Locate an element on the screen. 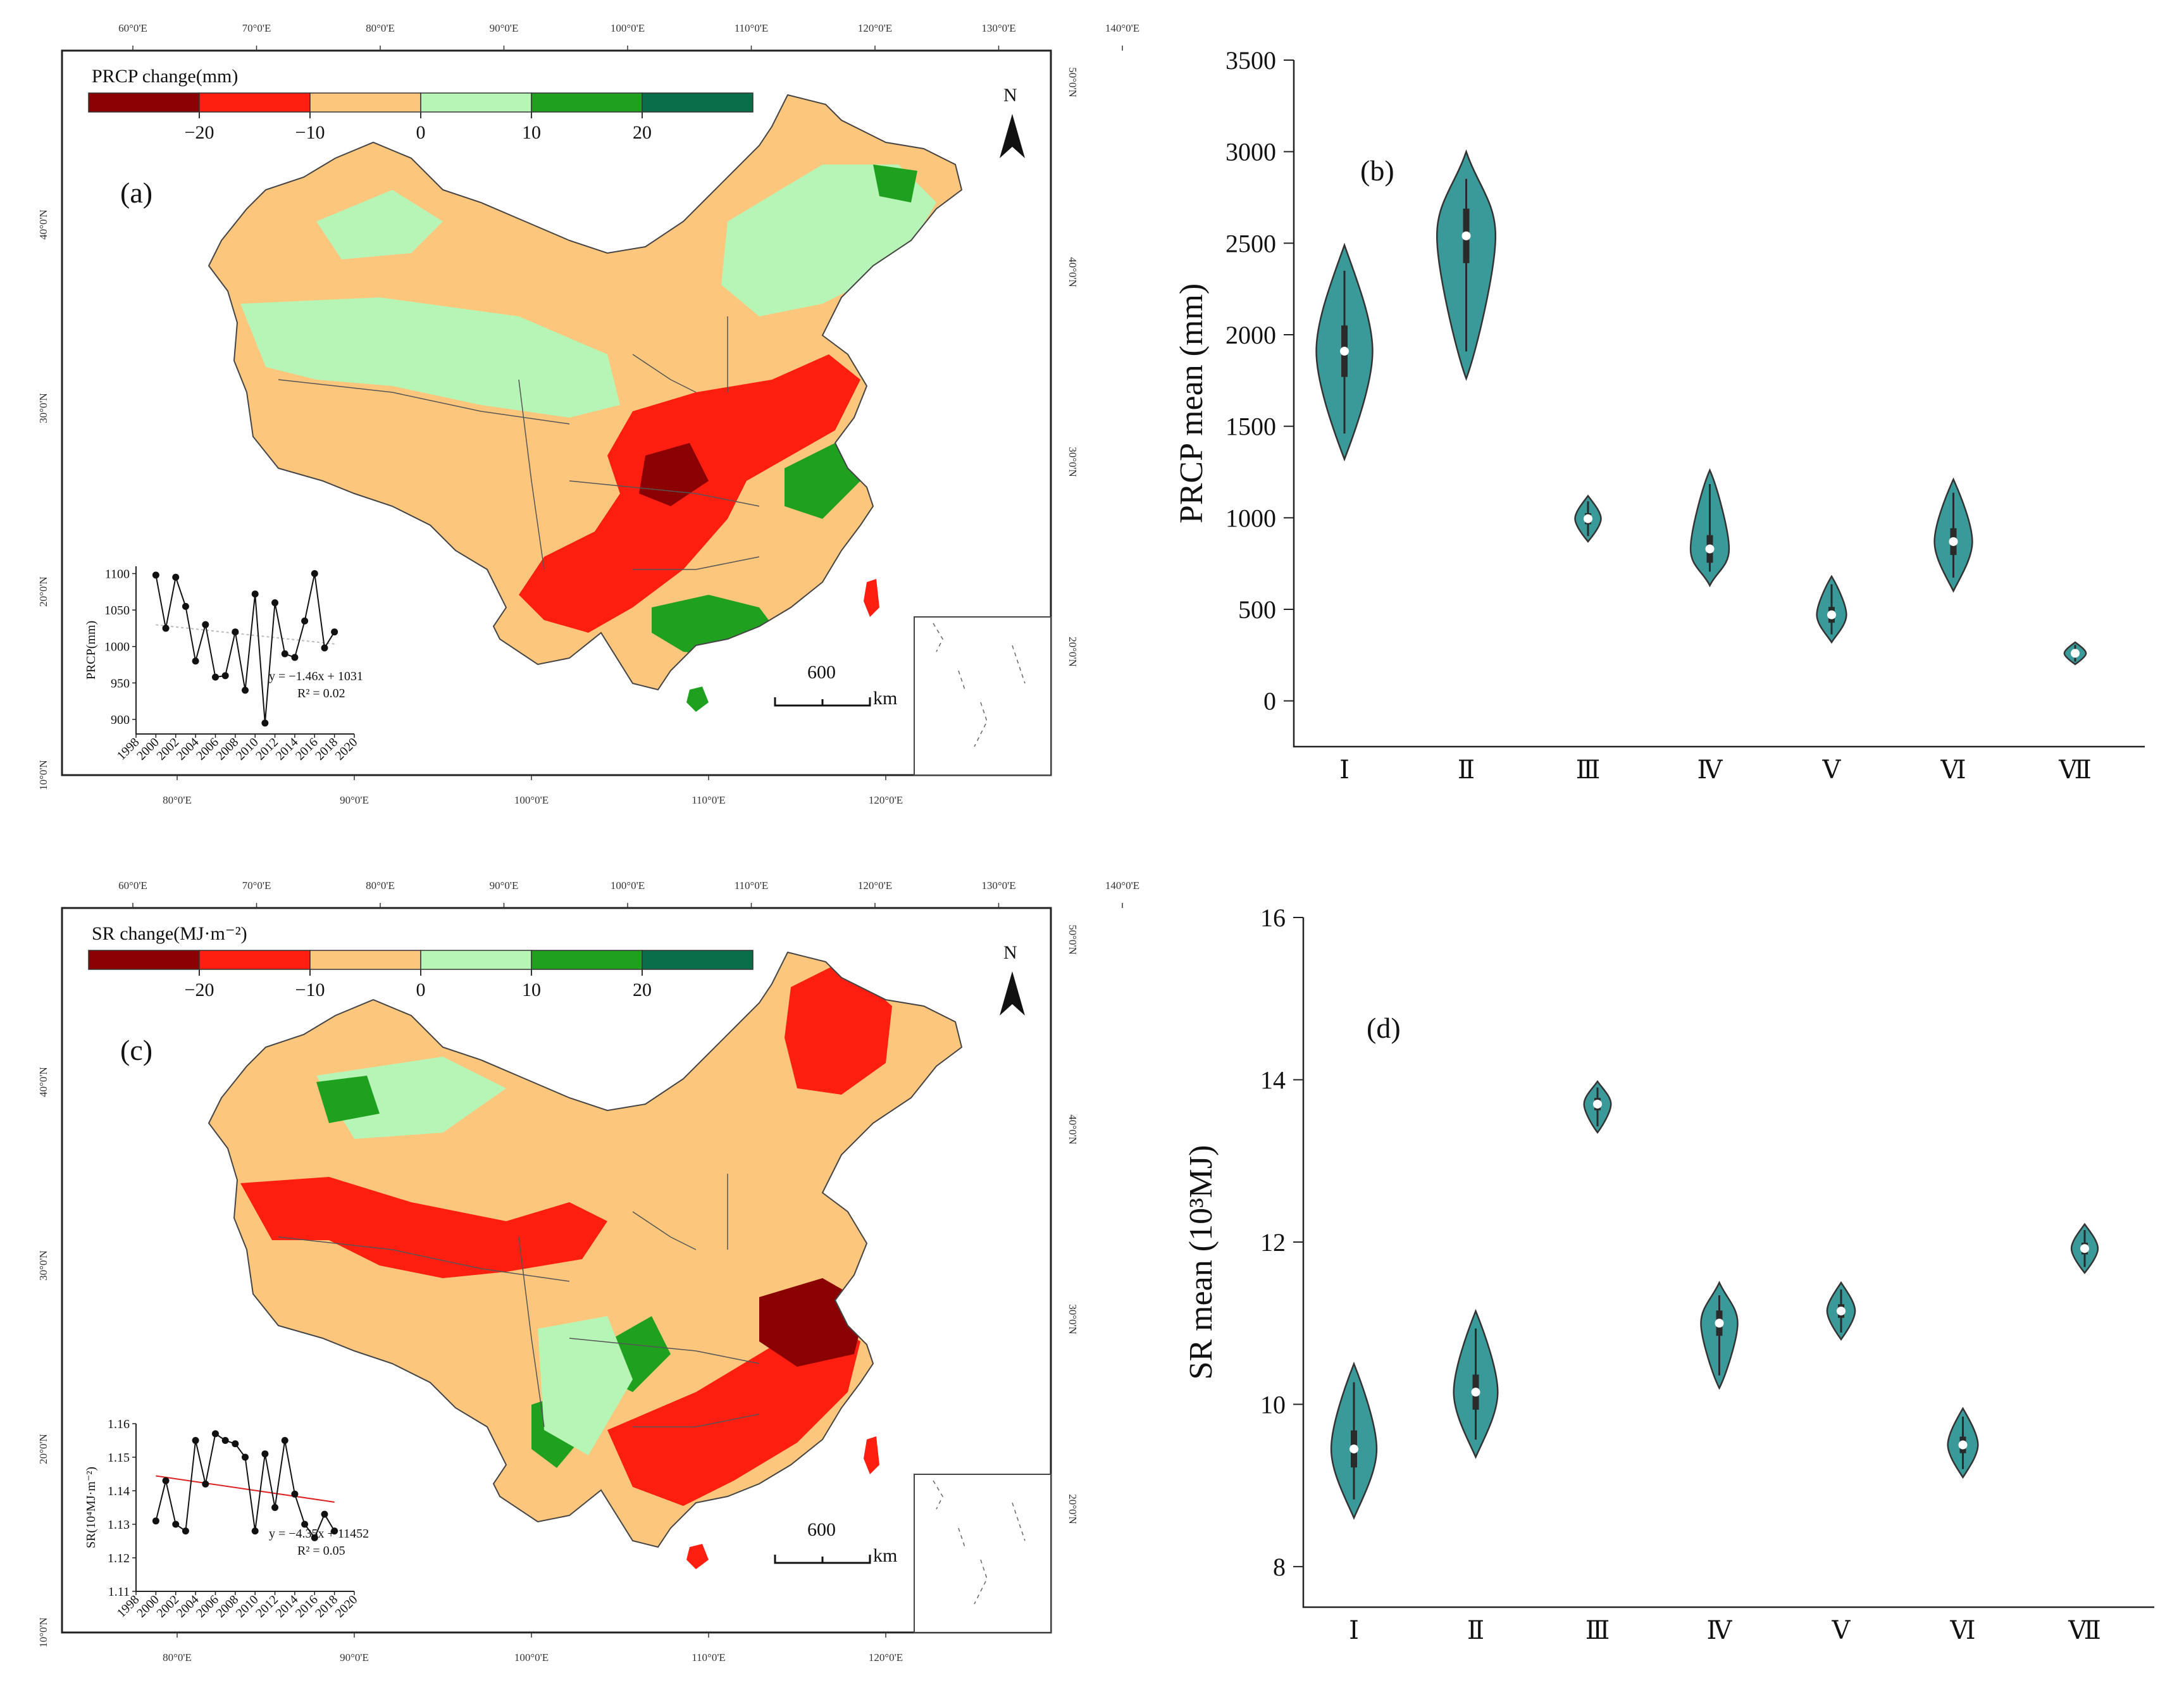 This screenshot has height=1685, width=2184. inset-ytick-label: 1.16 is located at coordinates (119, 1424).